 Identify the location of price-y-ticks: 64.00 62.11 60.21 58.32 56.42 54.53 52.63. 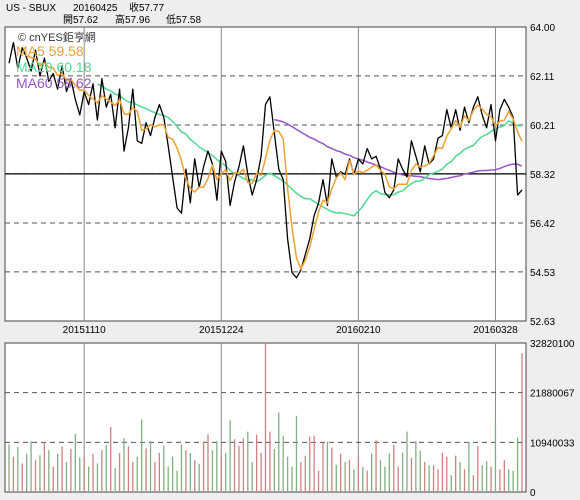
(542, 175).